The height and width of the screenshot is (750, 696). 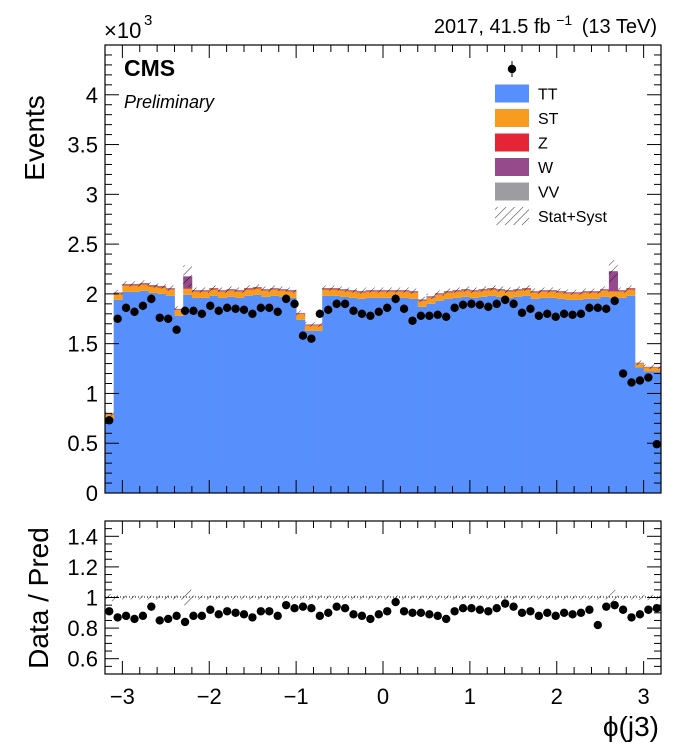 What do you see at coordinates (470, 696) in the screenshot?
I see `x-tick-label: 1` at bounding box center [470, 696].